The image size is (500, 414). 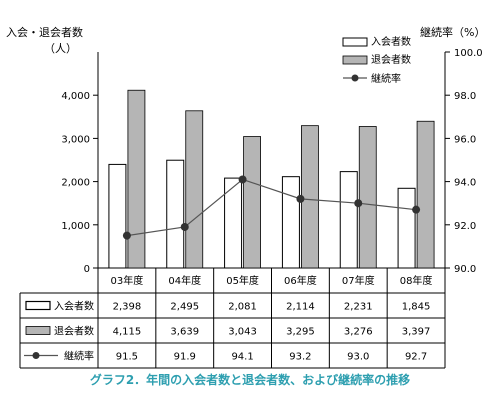 I want to click on category-label: 08年度, so click(x=416, y=280).